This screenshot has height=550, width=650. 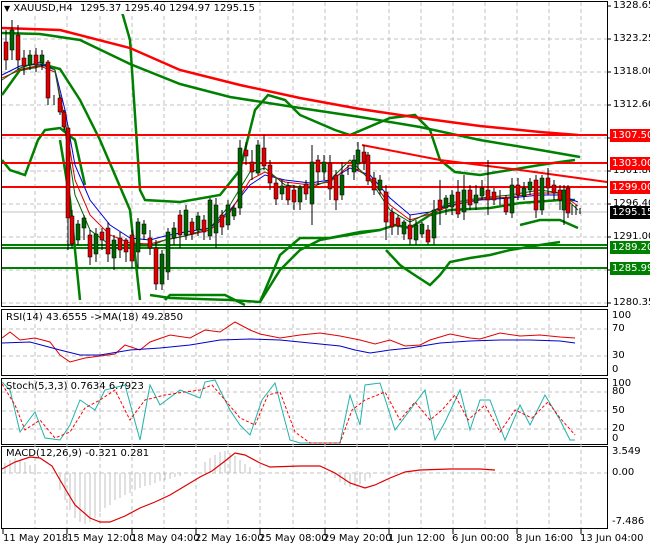 What do you see at coordinates (631, 104) in the screenshot?
I see `price-tick: 1312.60` at bounding box center [631, 104].